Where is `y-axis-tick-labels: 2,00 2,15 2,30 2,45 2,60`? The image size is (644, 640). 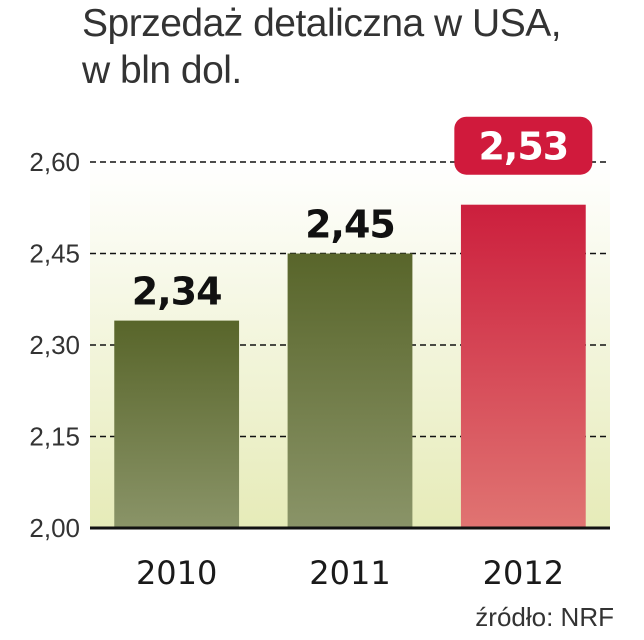
y-axis-tick-labels: 2,00 2,15 2,30 2,45 2,60 is located at coordinates (54, 345).